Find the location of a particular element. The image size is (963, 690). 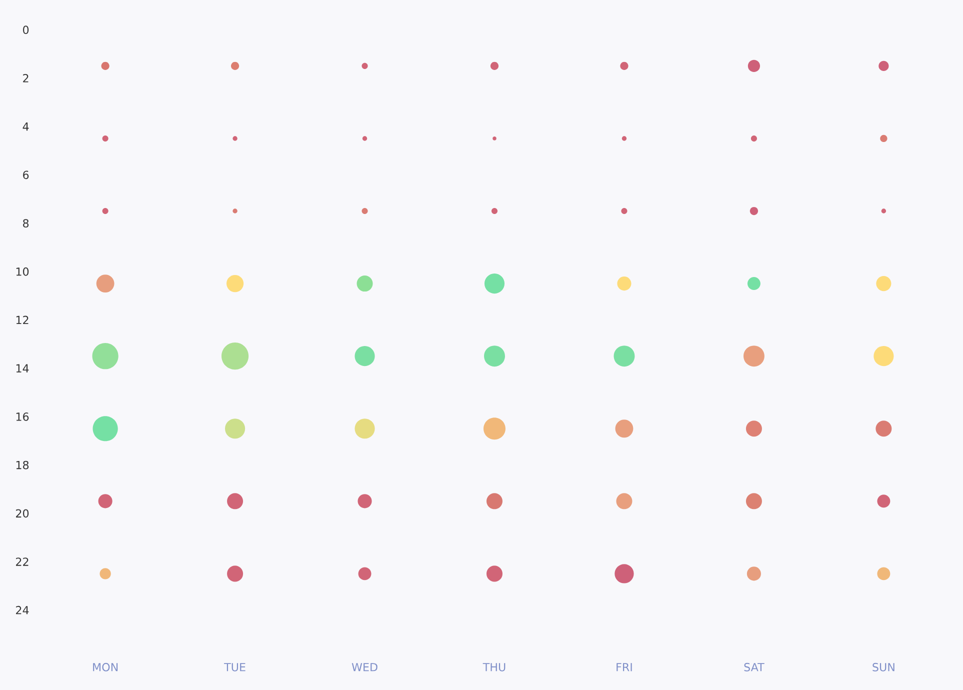

y-tick-label: 0 is located at coordinates (26, 30).